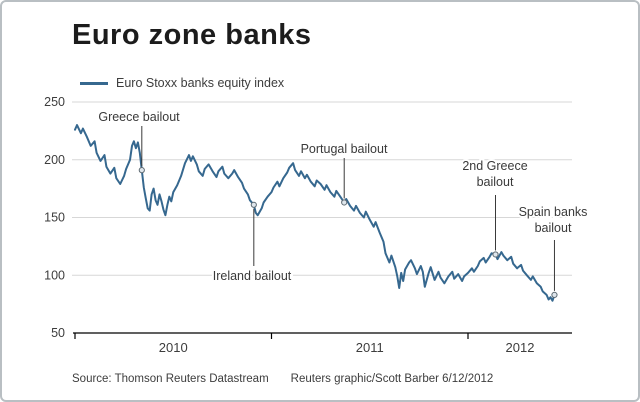  Describe the element at coordinates (370, 347) in the screenshot. I see `x-axis-label-2011: 2011` at that location.